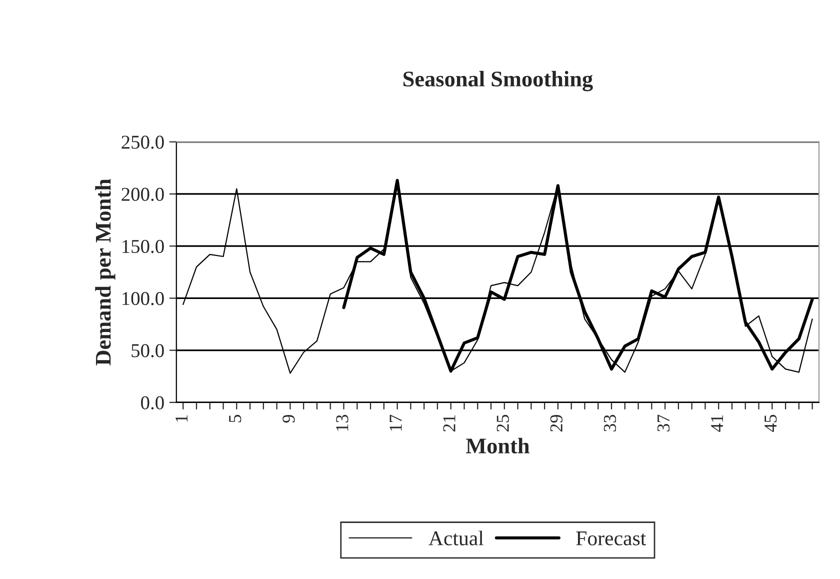 The image size is (840, 579). I want to click on legend-label: Actual, so click(456, 538).